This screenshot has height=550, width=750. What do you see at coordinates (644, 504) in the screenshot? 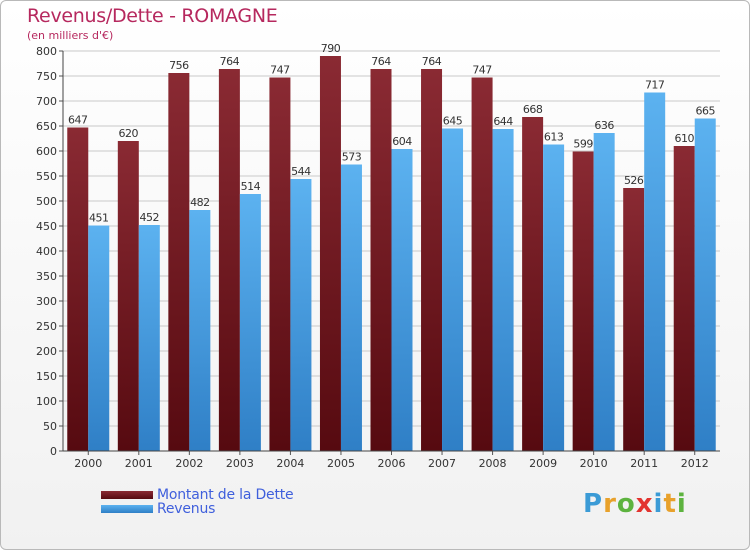
I see `logo-letter: x` at bounding box center [644, 504].